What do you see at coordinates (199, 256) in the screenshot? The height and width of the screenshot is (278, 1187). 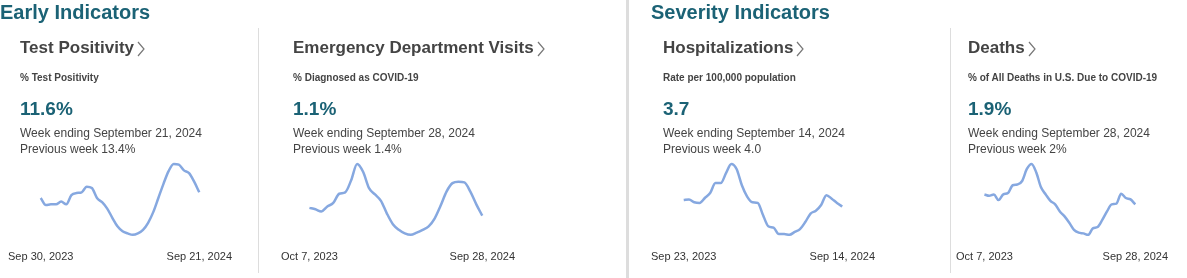 I see `x-tick-label: Sep 21, 2024` at bounding box center [199, 256].